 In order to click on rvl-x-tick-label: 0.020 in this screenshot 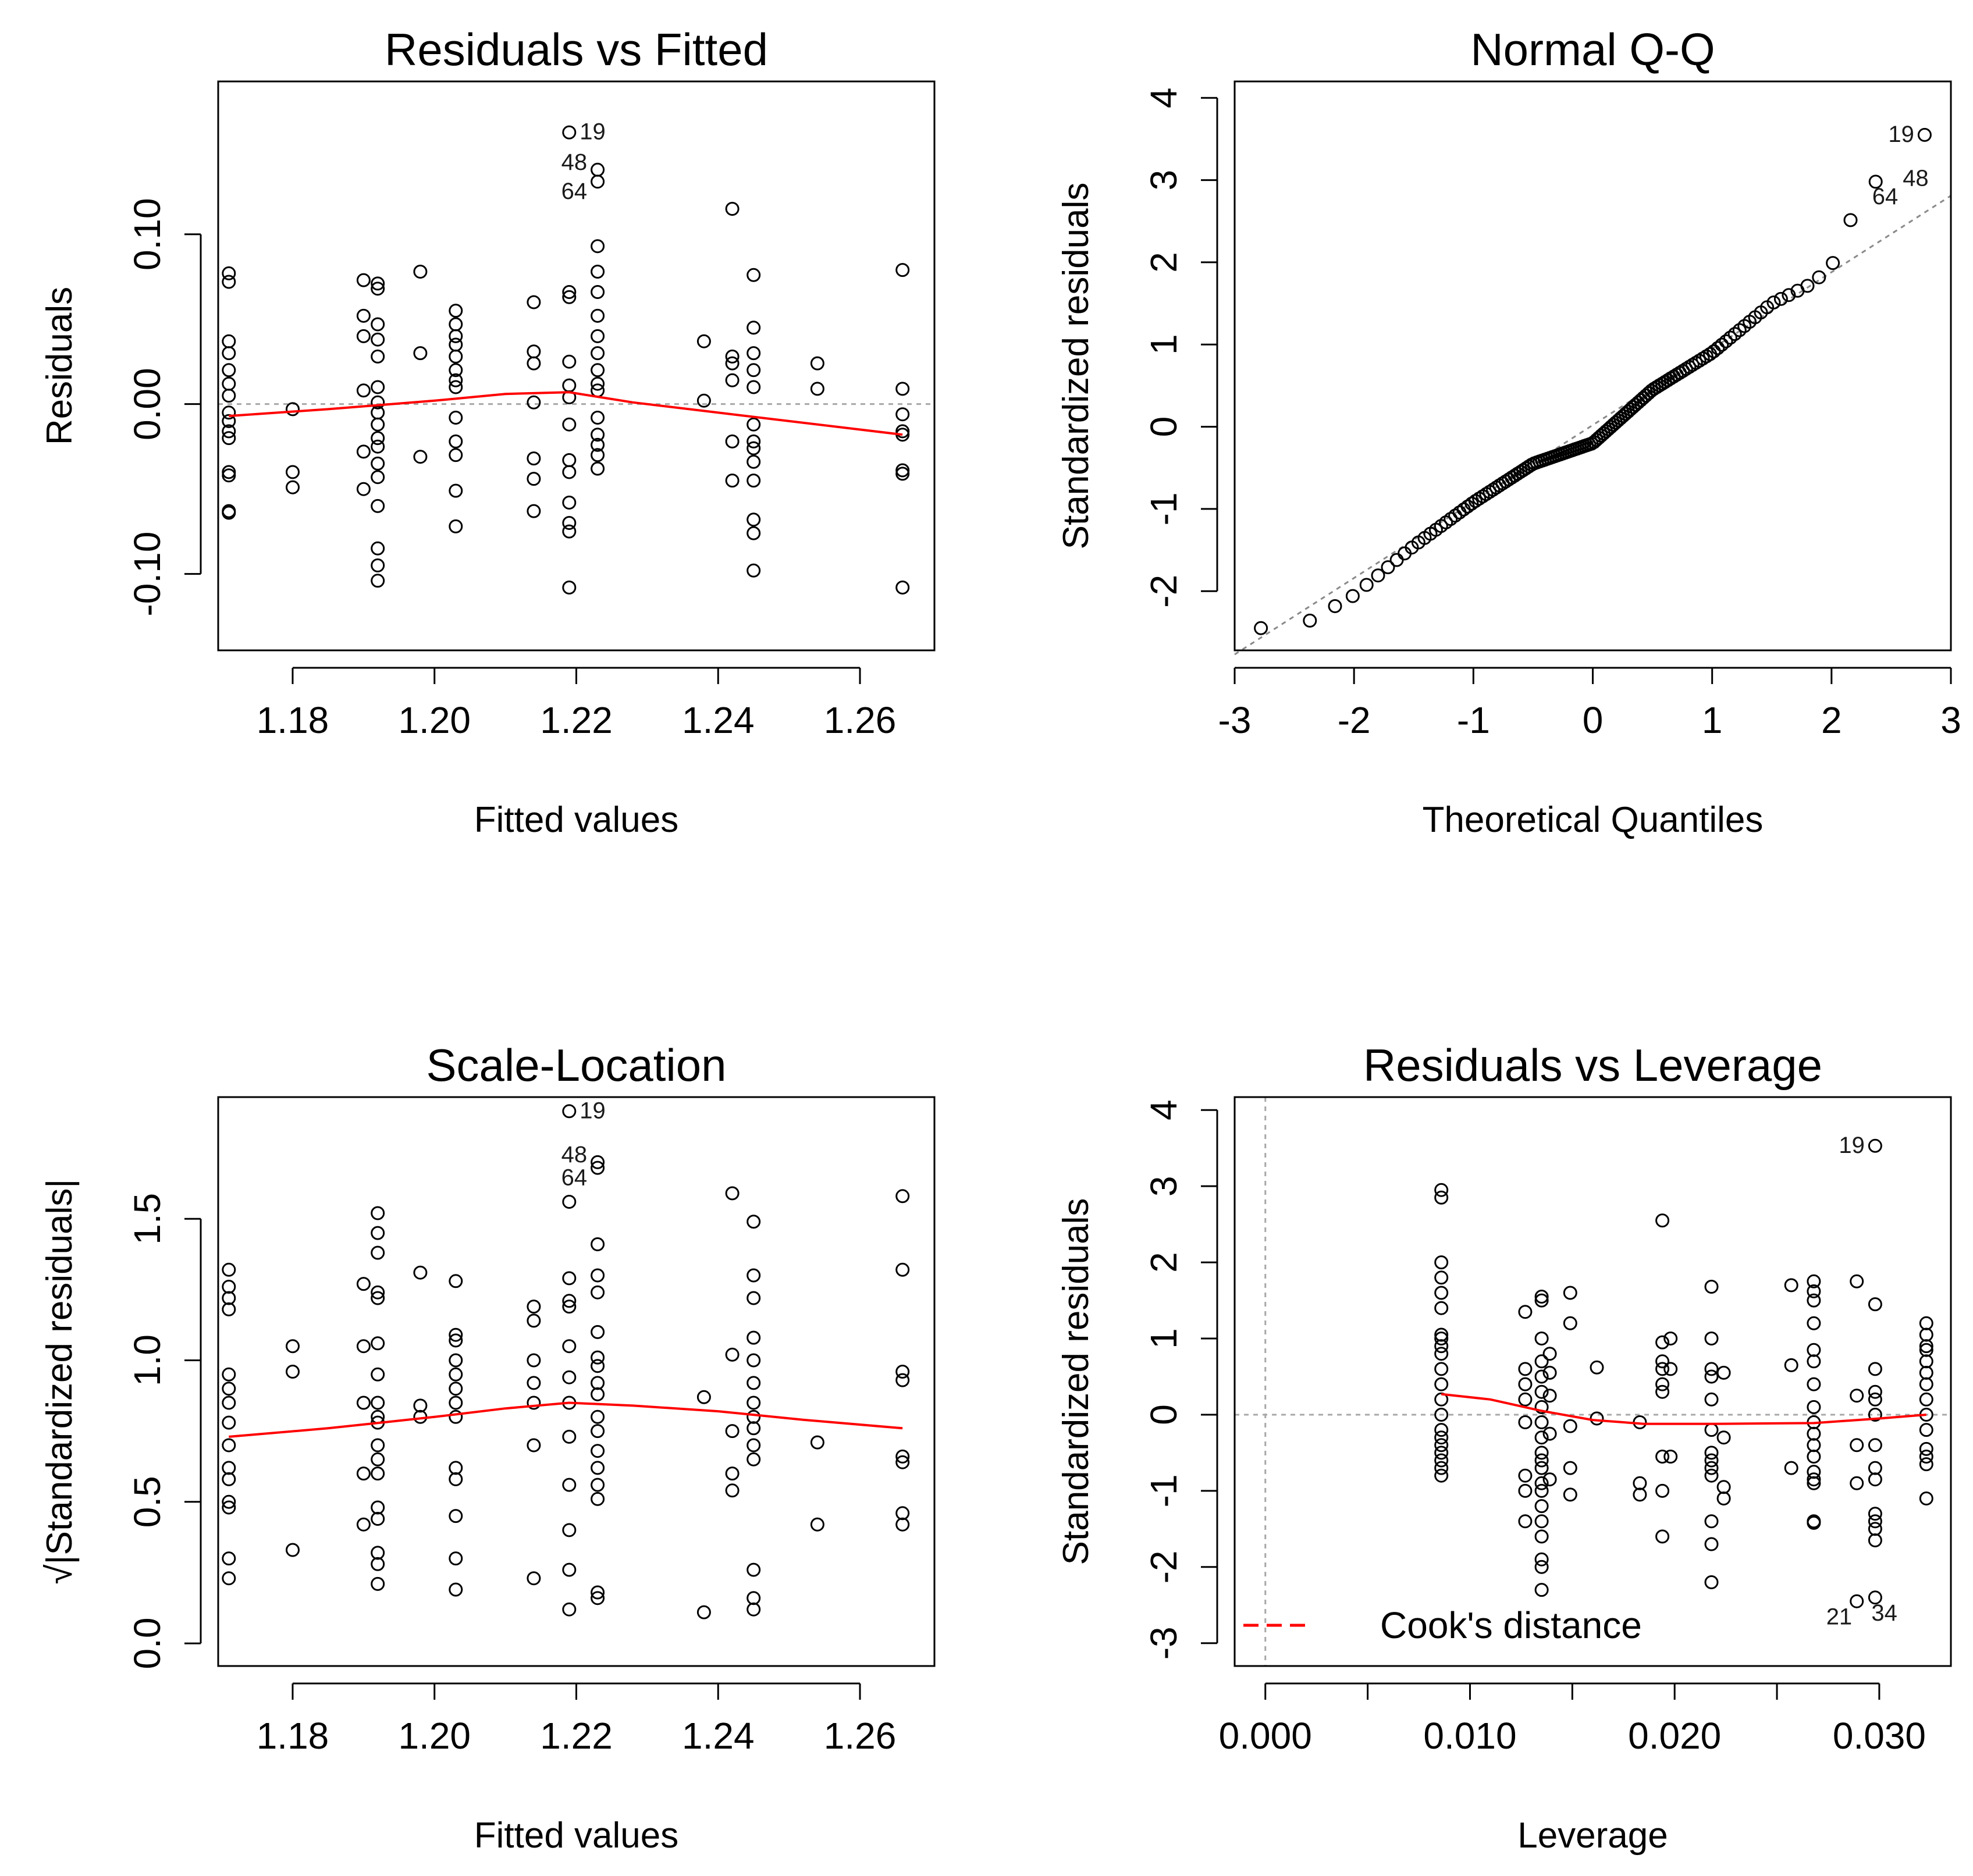, I will do `click(1674, 1736)`.